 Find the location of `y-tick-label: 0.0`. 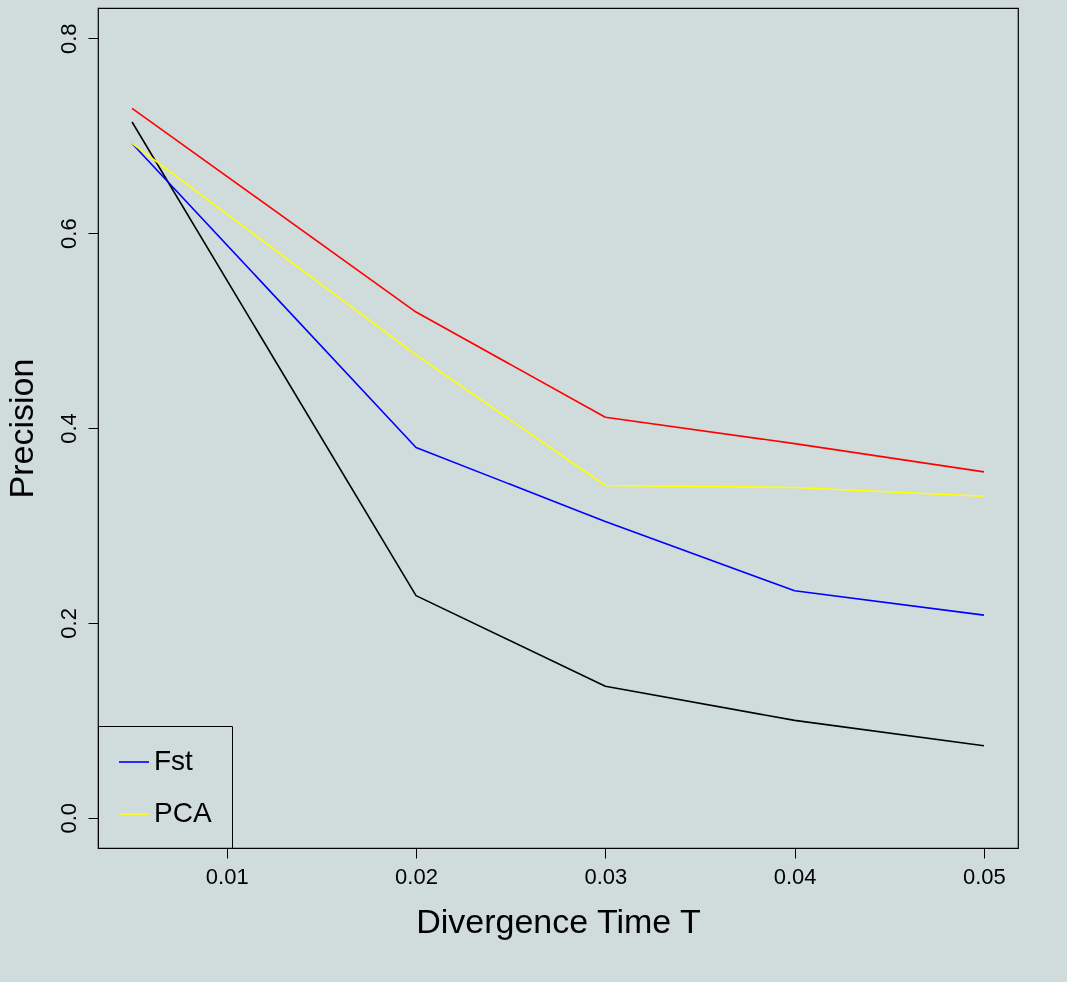

y-tick-label: 0.0 is located at coordinates (68, 818).